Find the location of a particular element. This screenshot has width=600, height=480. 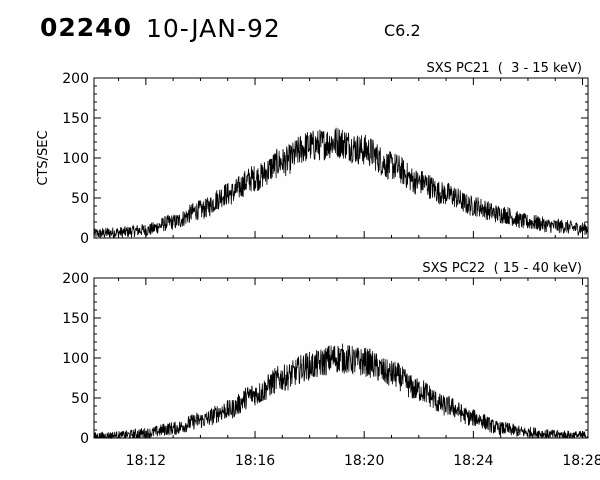

panel-title: SXS PC22 ( 15 - 40 keV) is located at coordinates (502, 268).